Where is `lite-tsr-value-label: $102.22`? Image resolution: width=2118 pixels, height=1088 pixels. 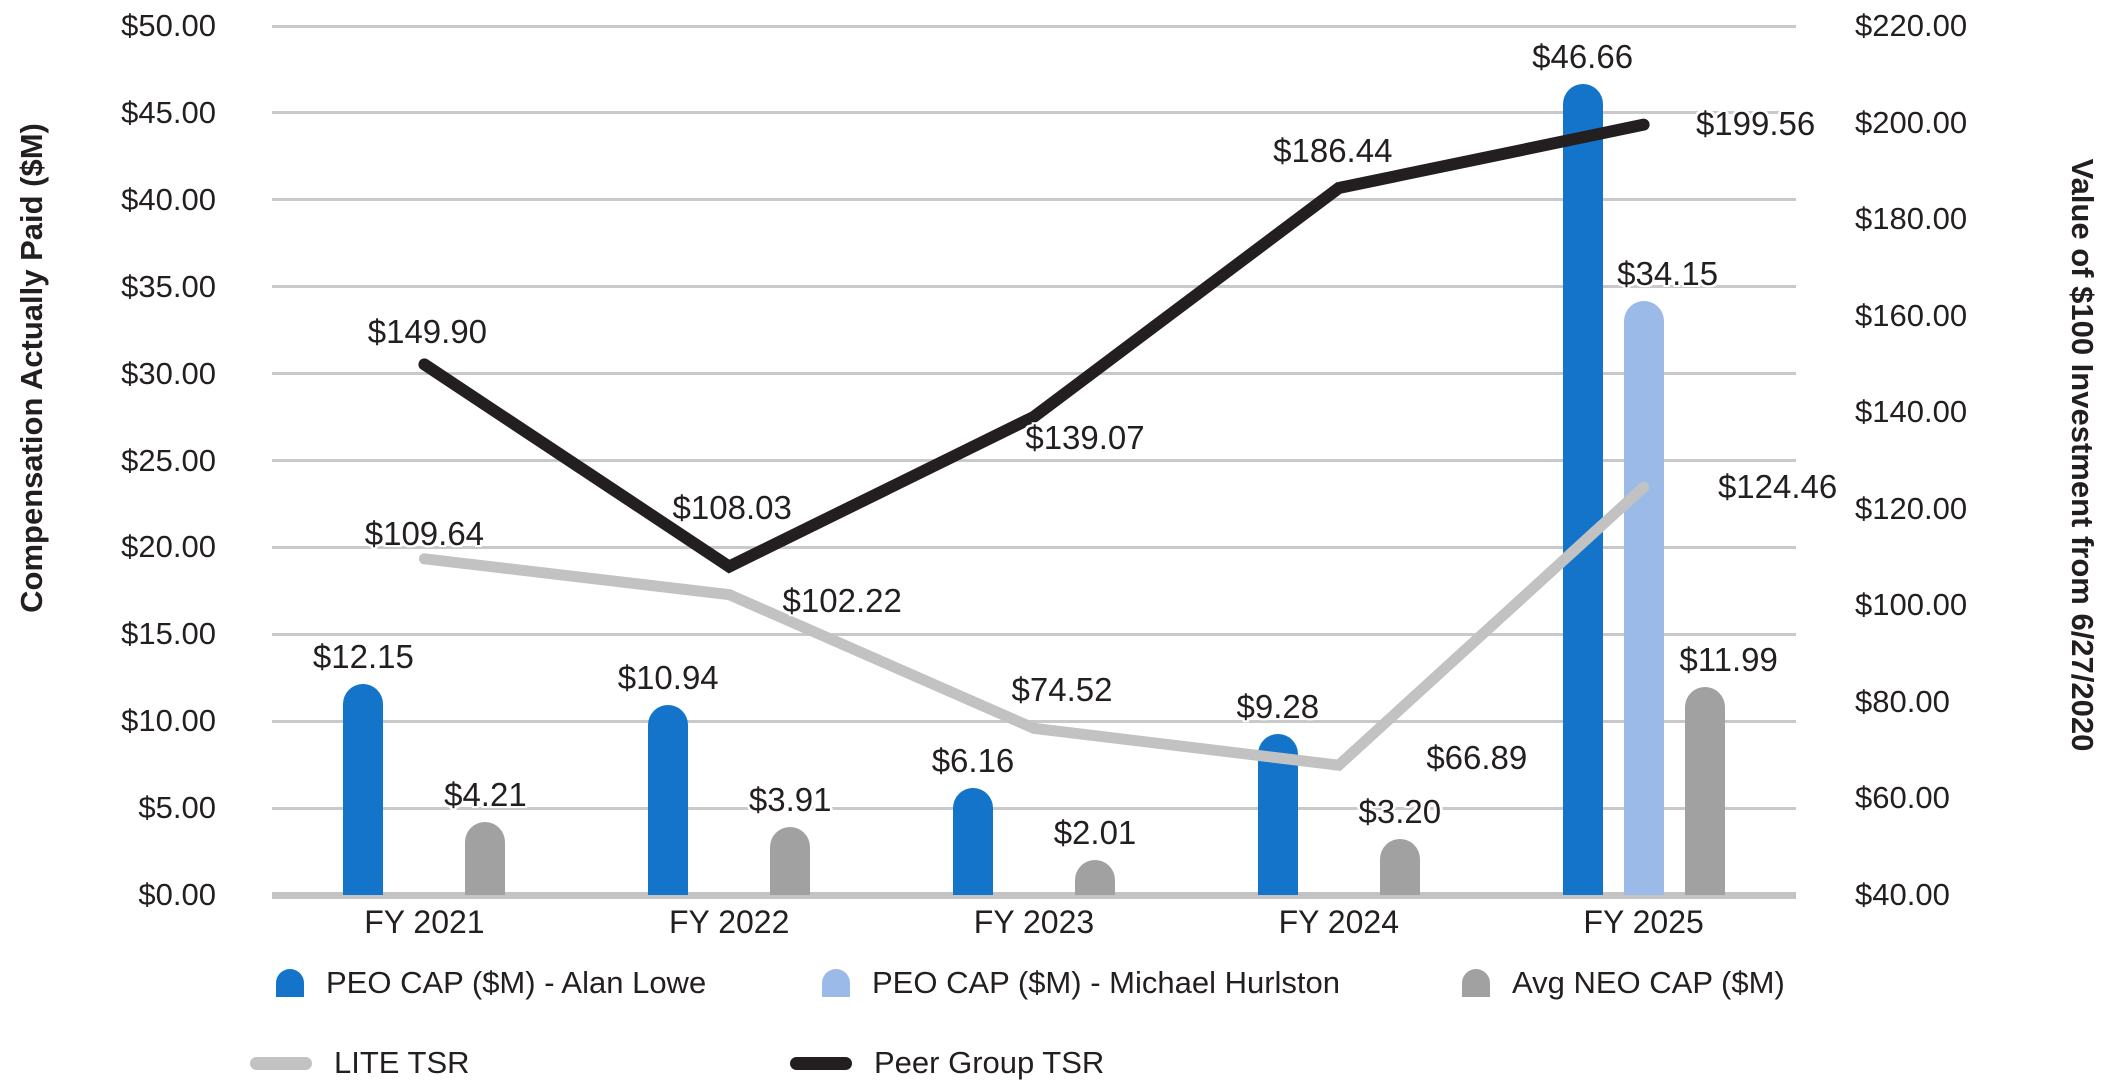
lite-tsr-value-label: $102.22 is located at coordinates (842, 600).